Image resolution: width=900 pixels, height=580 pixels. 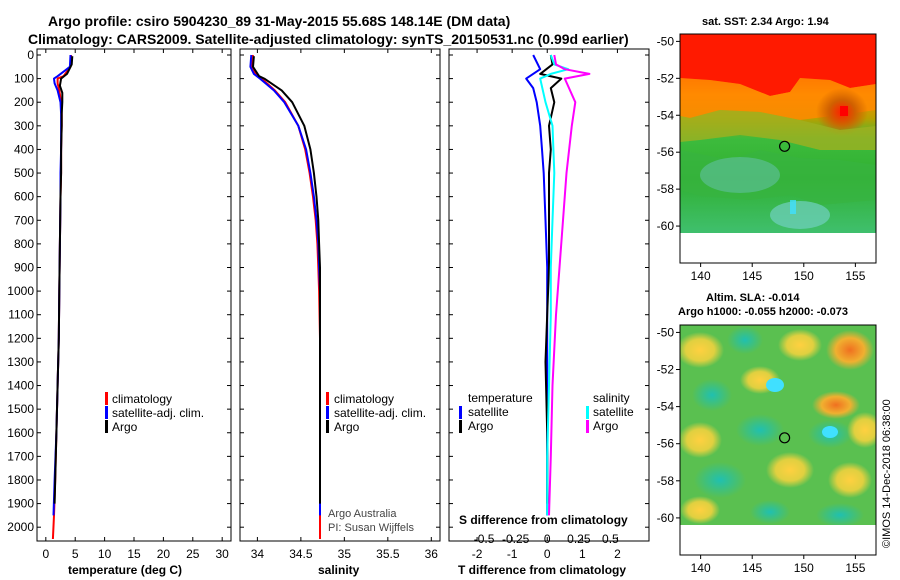 What do you see at coordinates (24, 267) in the screenshot?
I see `depth-tick-label: 900` at bounding box center [24, 267].